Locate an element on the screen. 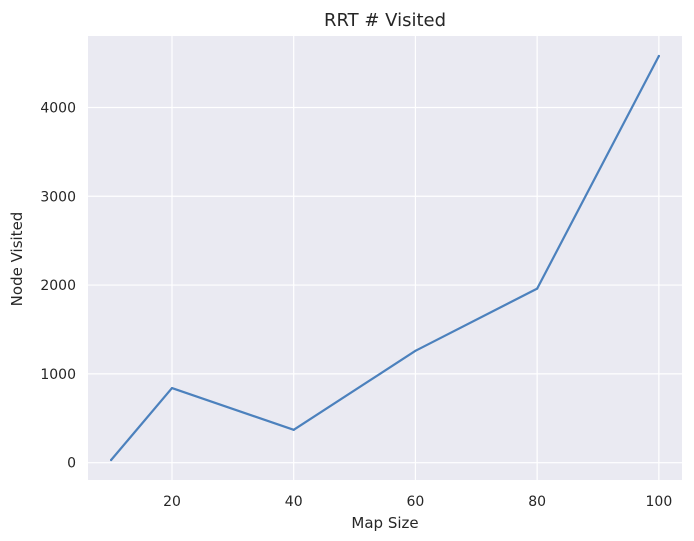  x-tick-label: 20 is located at coordinates (172, 502).